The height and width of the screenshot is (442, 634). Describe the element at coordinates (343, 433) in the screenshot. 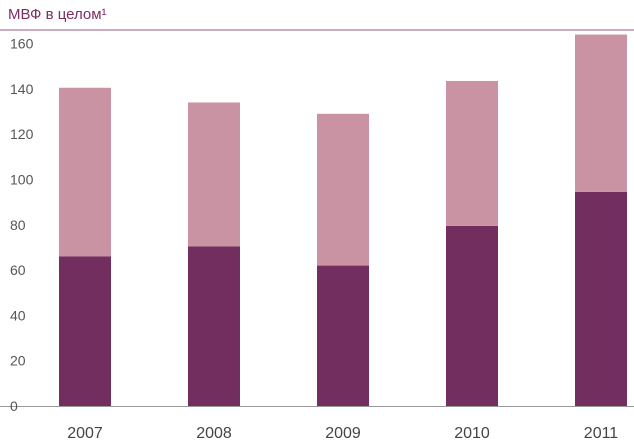

I see `x-tick-label: 2009` at that location.